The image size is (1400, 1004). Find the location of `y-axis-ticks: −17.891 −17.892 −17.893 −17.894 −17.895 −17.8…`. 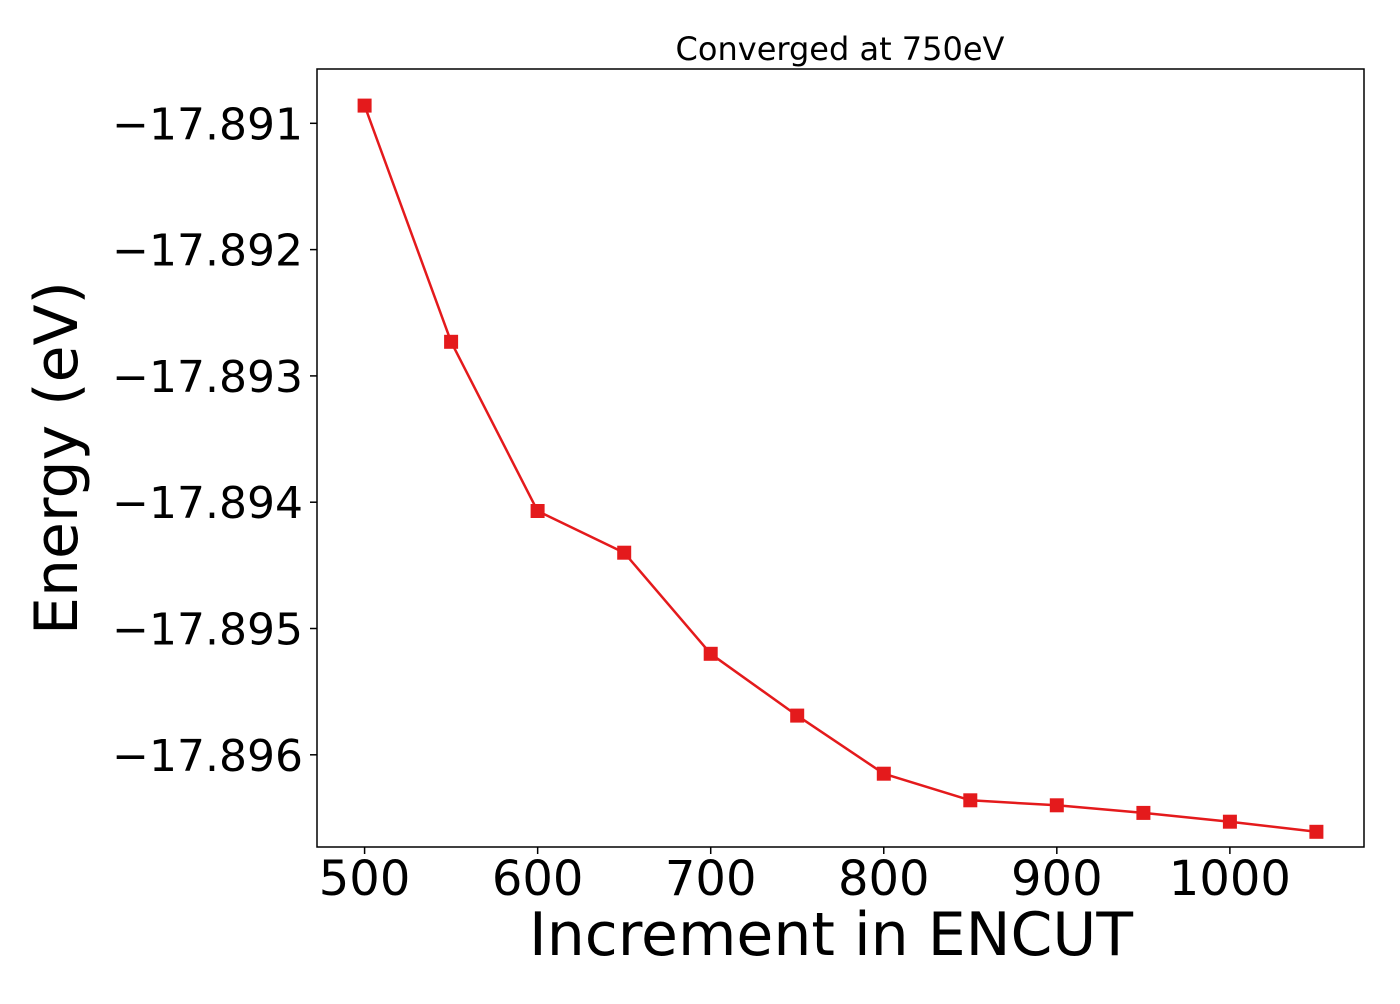

y-axis-ticks: −17.891 −17.892 −17.893 −17.894 −17.895 −17.8… is located at coordinates (214, 440).